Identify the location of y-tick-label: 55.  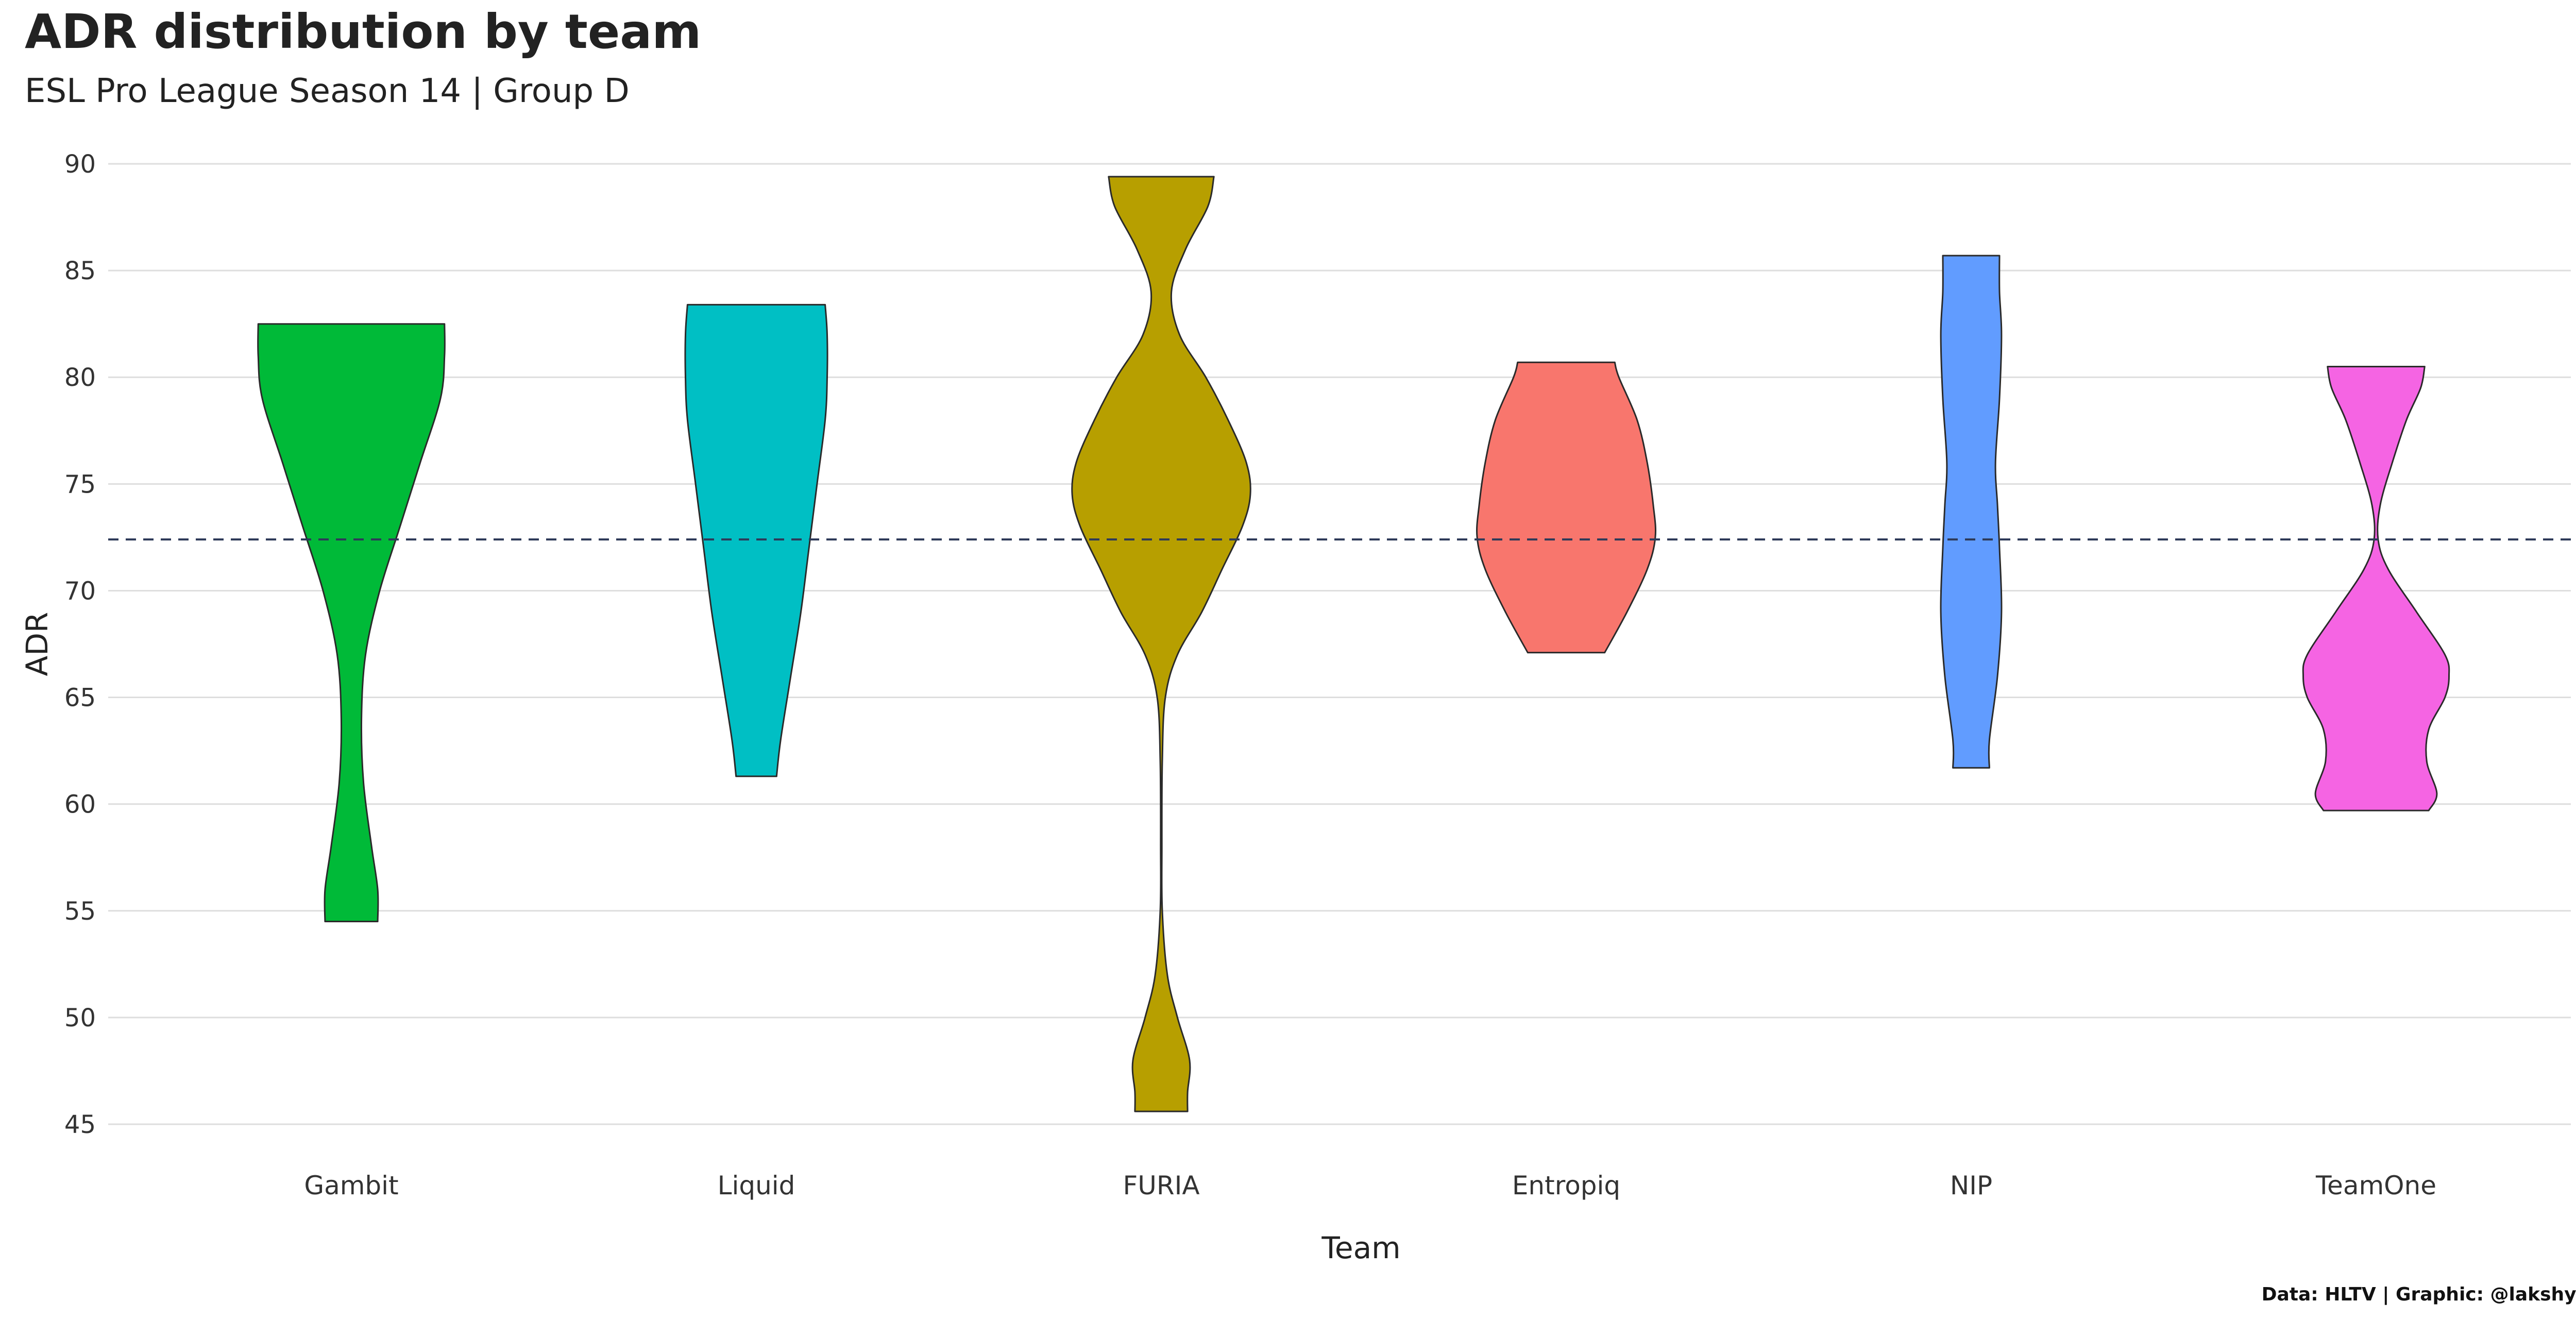
(80, 911).